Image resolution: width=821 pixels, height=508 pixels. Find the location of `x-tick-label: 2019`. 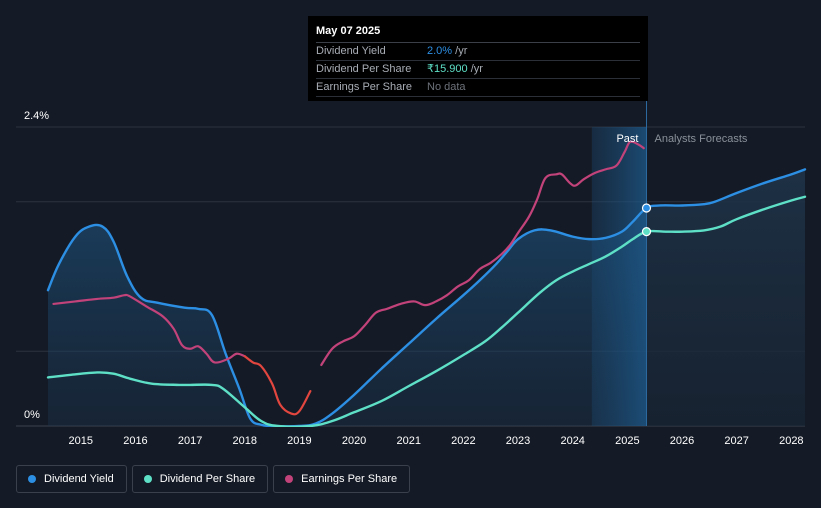

x-tick-label: 2019 is located at coordinates (299, 441).